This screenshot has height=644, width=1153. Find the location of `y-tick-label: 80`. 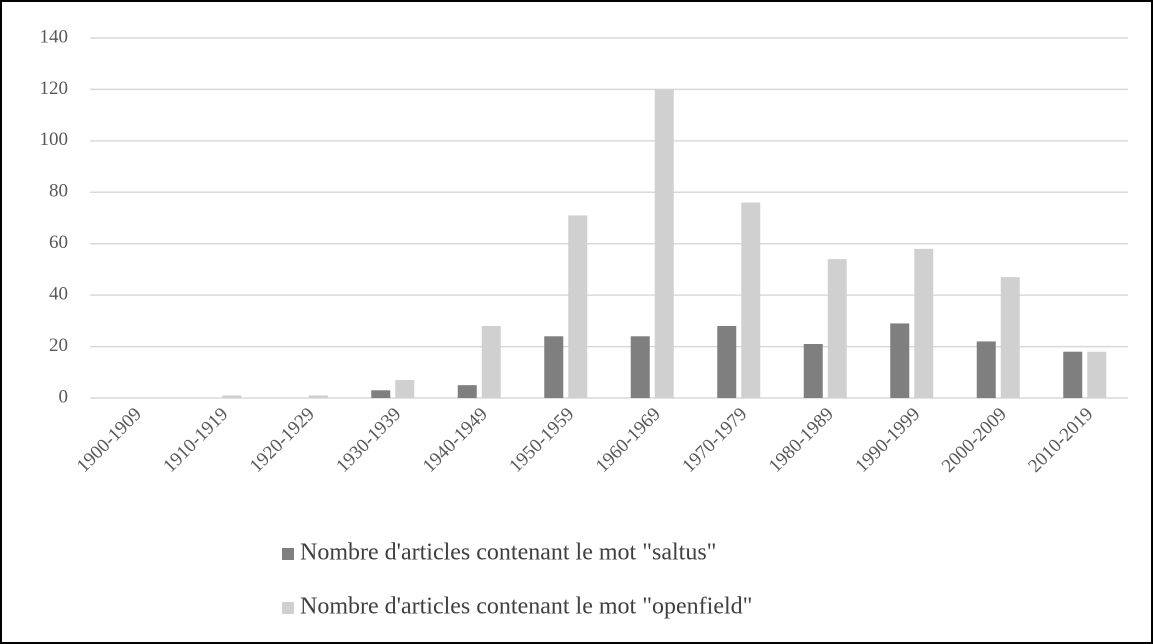

y-tick-label: 80 is located at coordinates (58, 191).